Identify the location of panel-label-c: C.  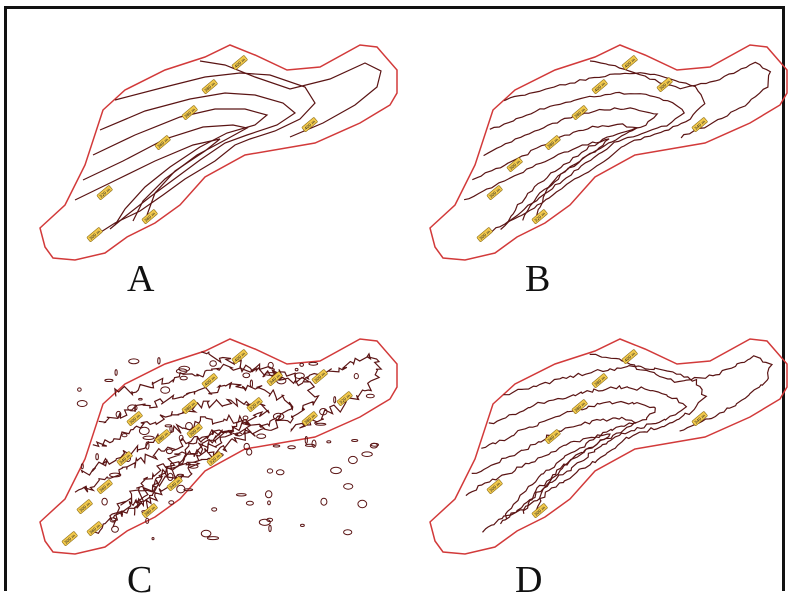
(140, 580).